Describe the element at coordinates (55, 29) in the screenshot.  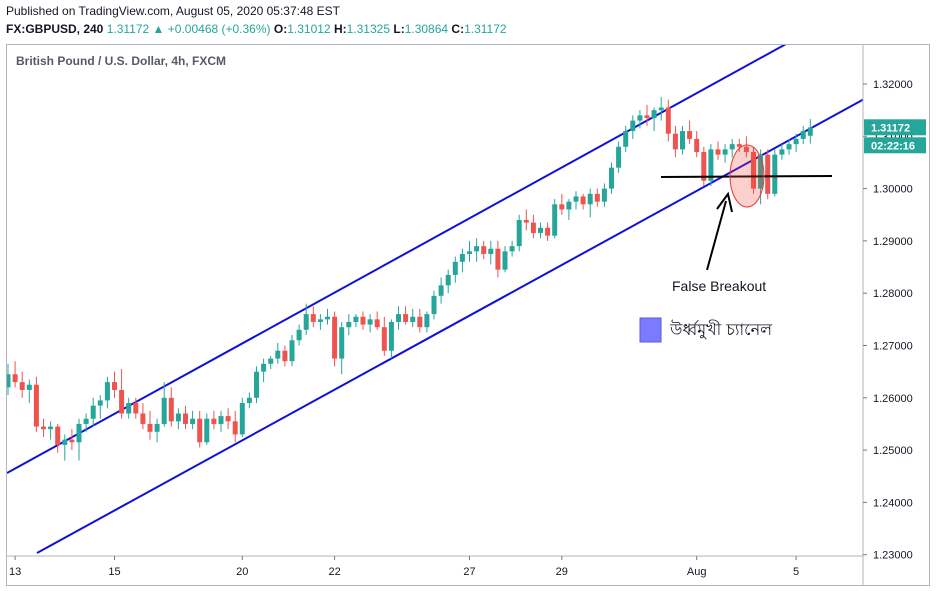
I see `symbol-label: FX:GBPUSD, 240` at that location.